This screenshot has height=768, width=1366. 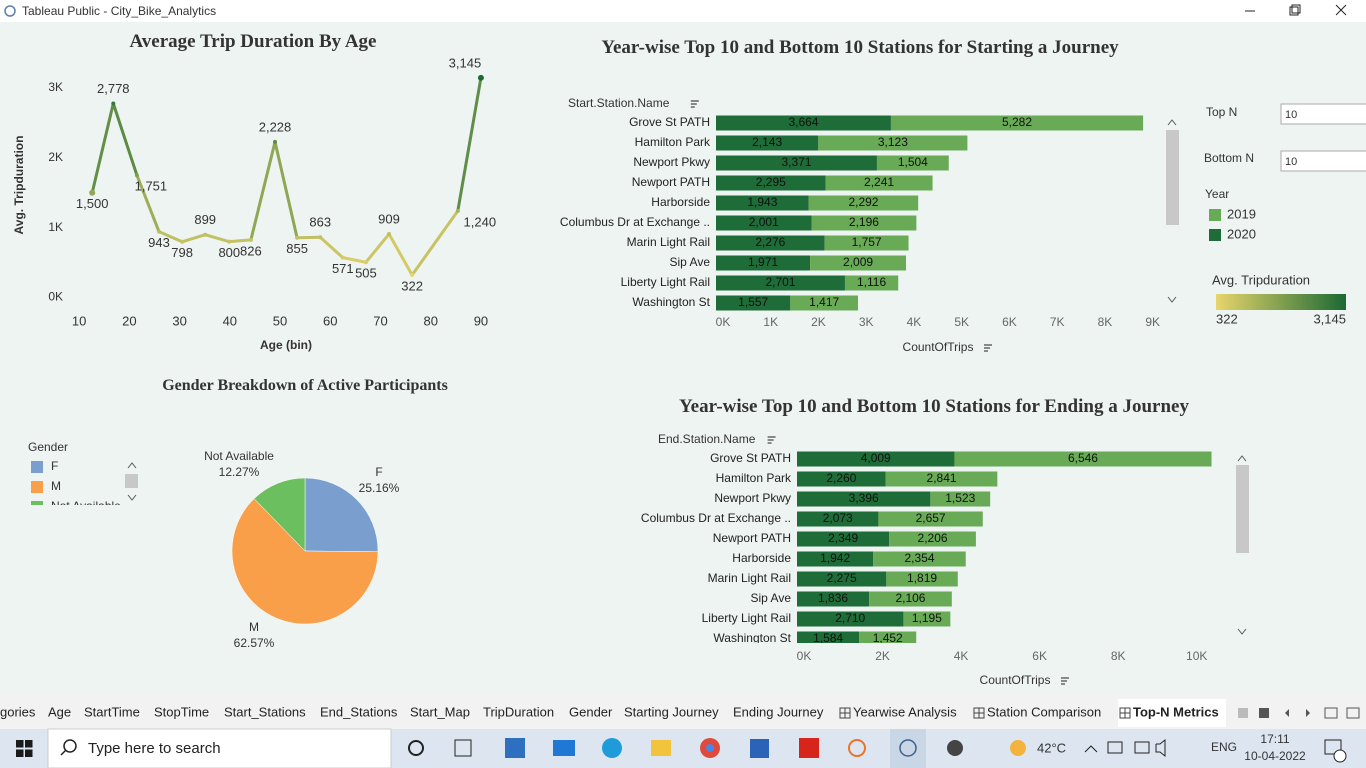 I want to click on legend-min: 322, so click(x=1227, y=318).